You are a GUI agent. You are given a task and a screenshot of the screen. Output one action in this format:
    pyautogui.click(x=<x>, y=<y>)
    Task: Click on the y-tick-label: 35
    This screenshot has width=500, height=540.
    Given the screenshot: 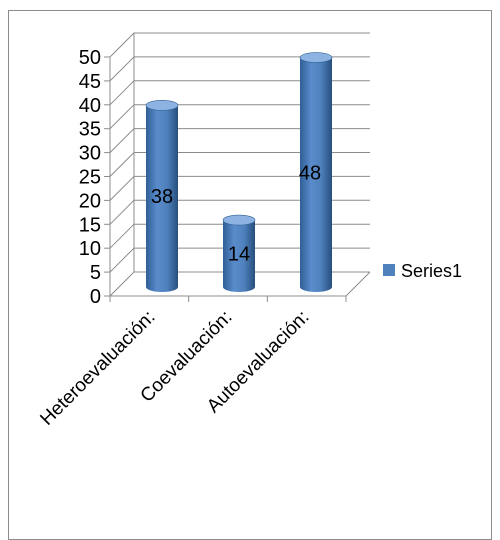 What is the action you would take?
    pyautogui.click(x=90, y=130)
    